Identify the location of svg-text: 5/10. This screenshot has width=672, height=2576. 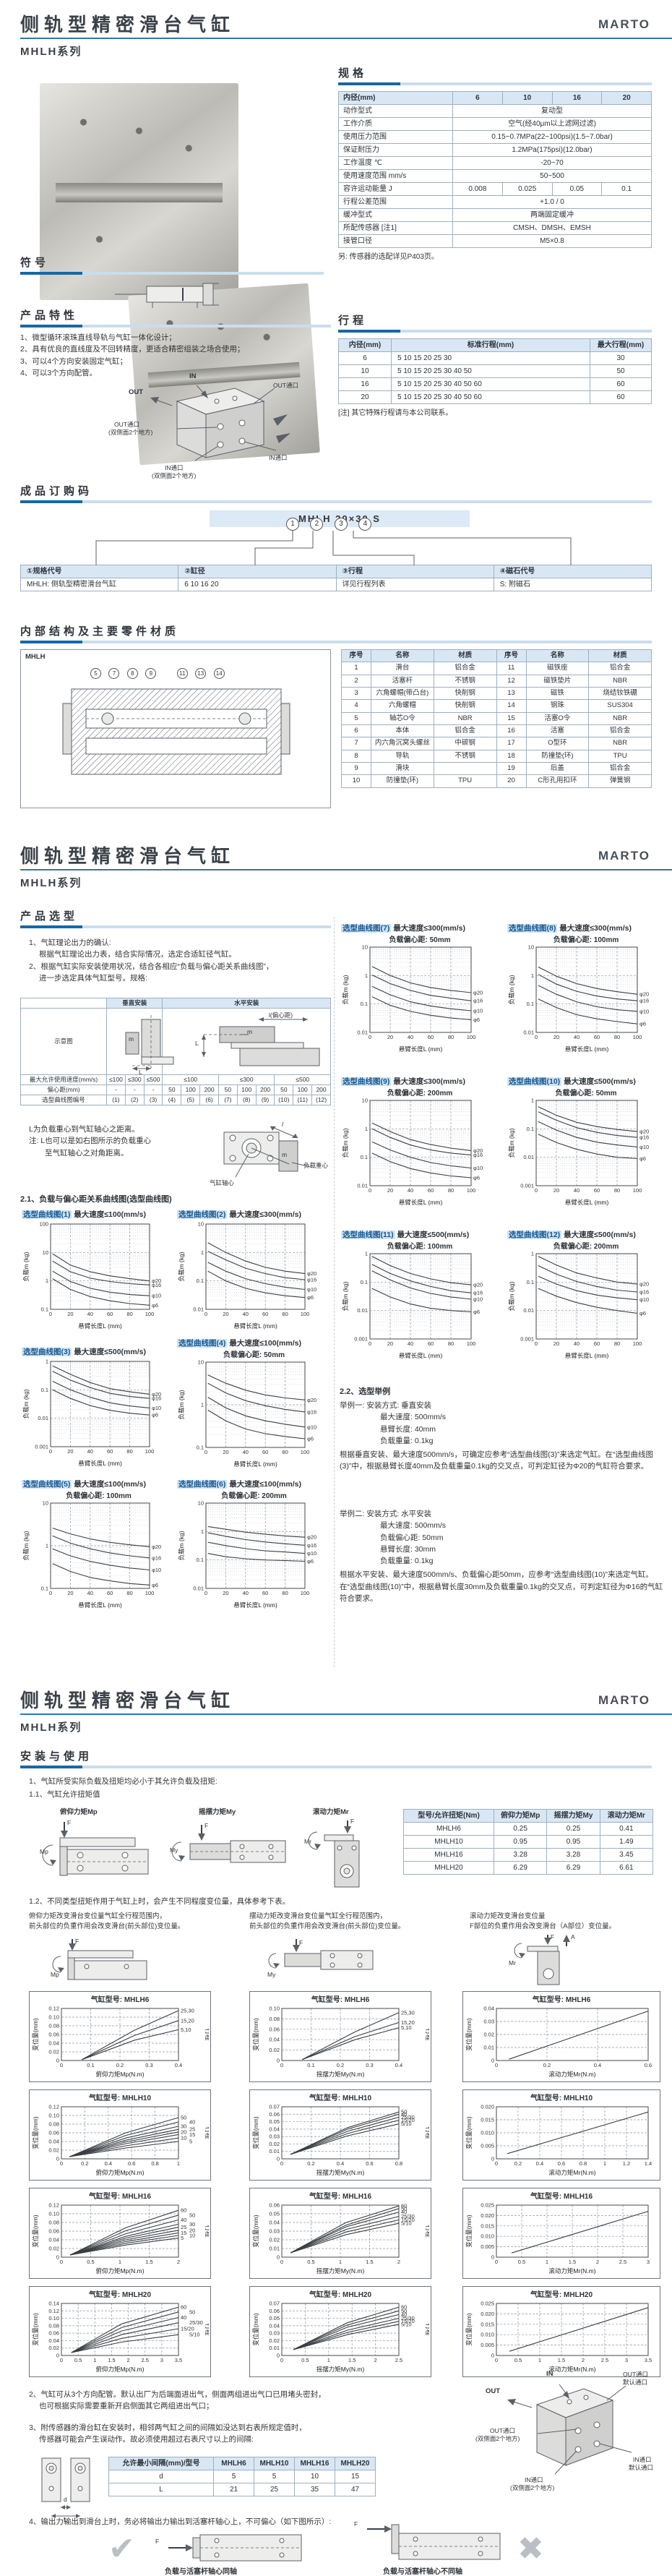
(406, 2223).